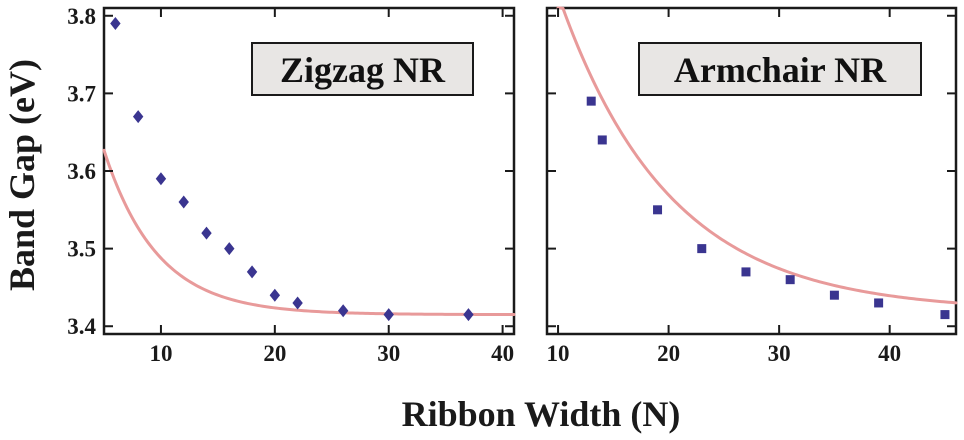 The height and width of the screenshot is (440, 964). Describe the element at coordinates (388, 353) in the screenshot. I see `zigzag-xtick-label: 30` at that location.